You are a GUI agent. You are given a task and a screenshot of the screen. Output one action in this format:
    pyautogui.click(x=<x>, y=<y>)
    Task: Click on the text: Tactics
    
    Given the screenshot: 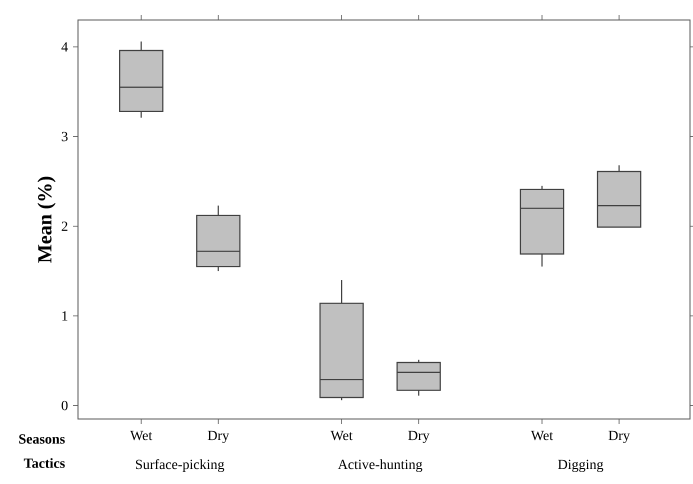 What is the action you would take?
    pyautogui.click(x=44, y=463)
    